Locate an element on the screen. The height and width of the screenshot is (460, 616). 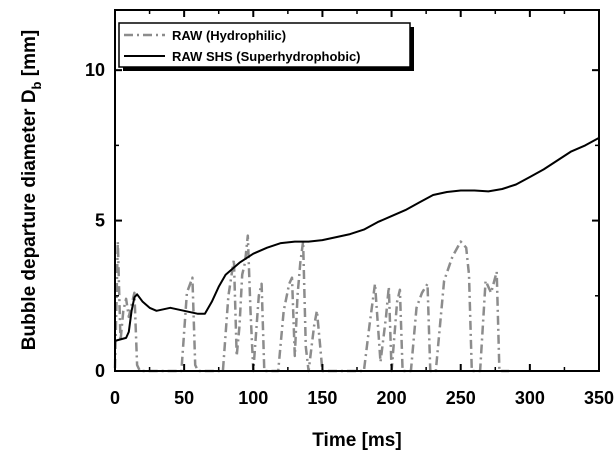
legend-label-shs: RAW SHS (Superhydrophobic) is located at coordinates (266, 56).